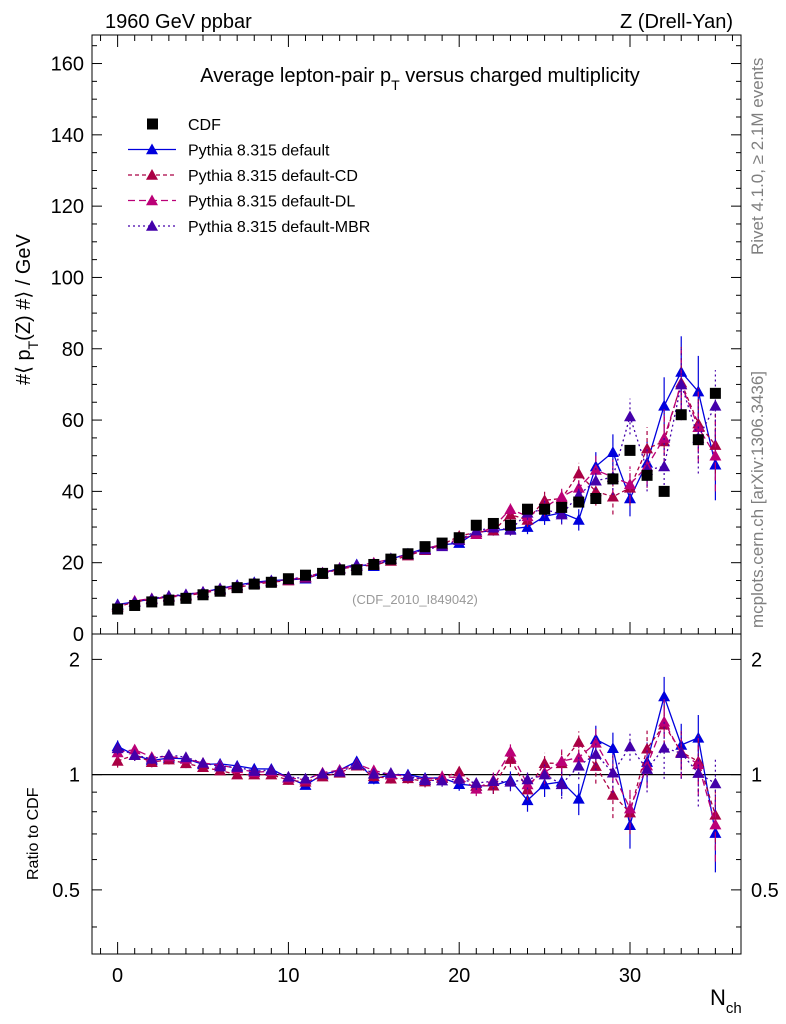 The image size is (786, 1024). I want to click on side-label-rivet: Rivet 4.1.0, ≥ 2.1M events, so click(757, 156).